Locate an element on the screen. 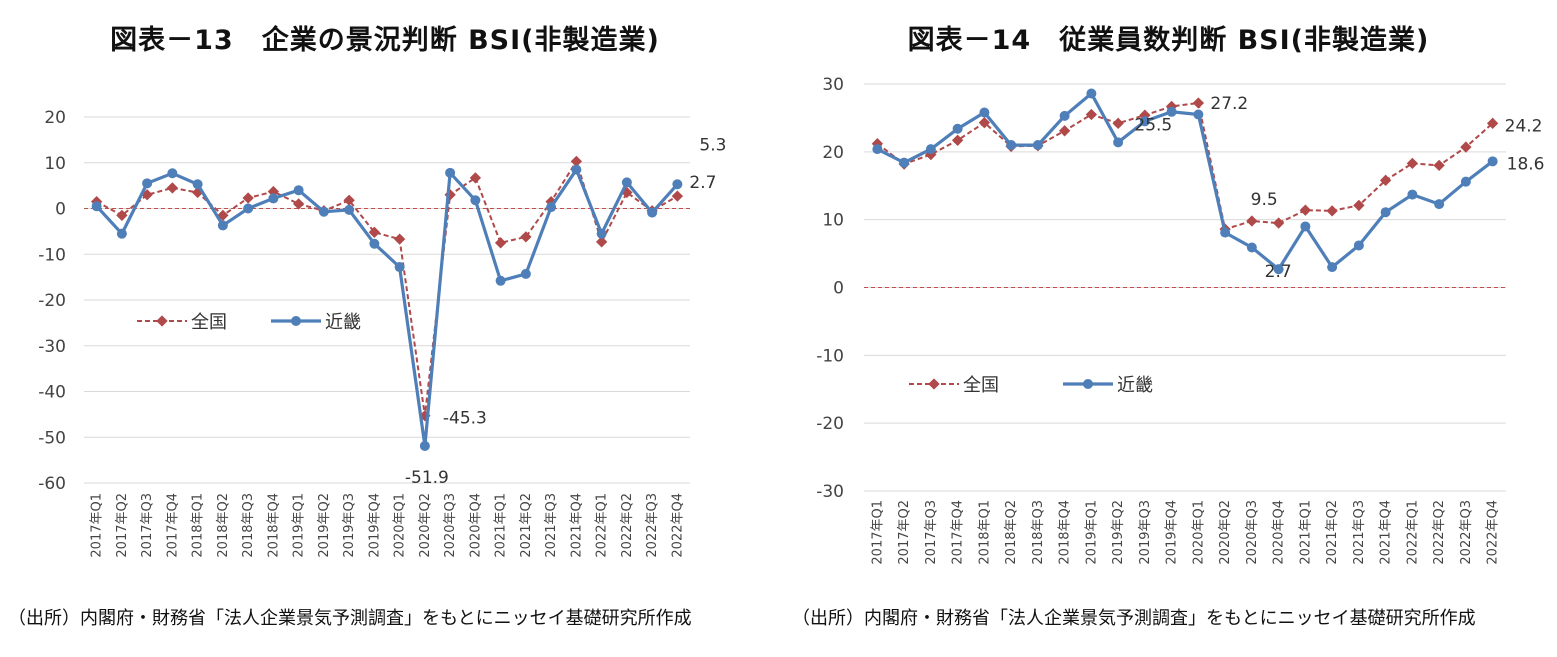  data-label: 9.5 is located at coordinates (1264, 200).